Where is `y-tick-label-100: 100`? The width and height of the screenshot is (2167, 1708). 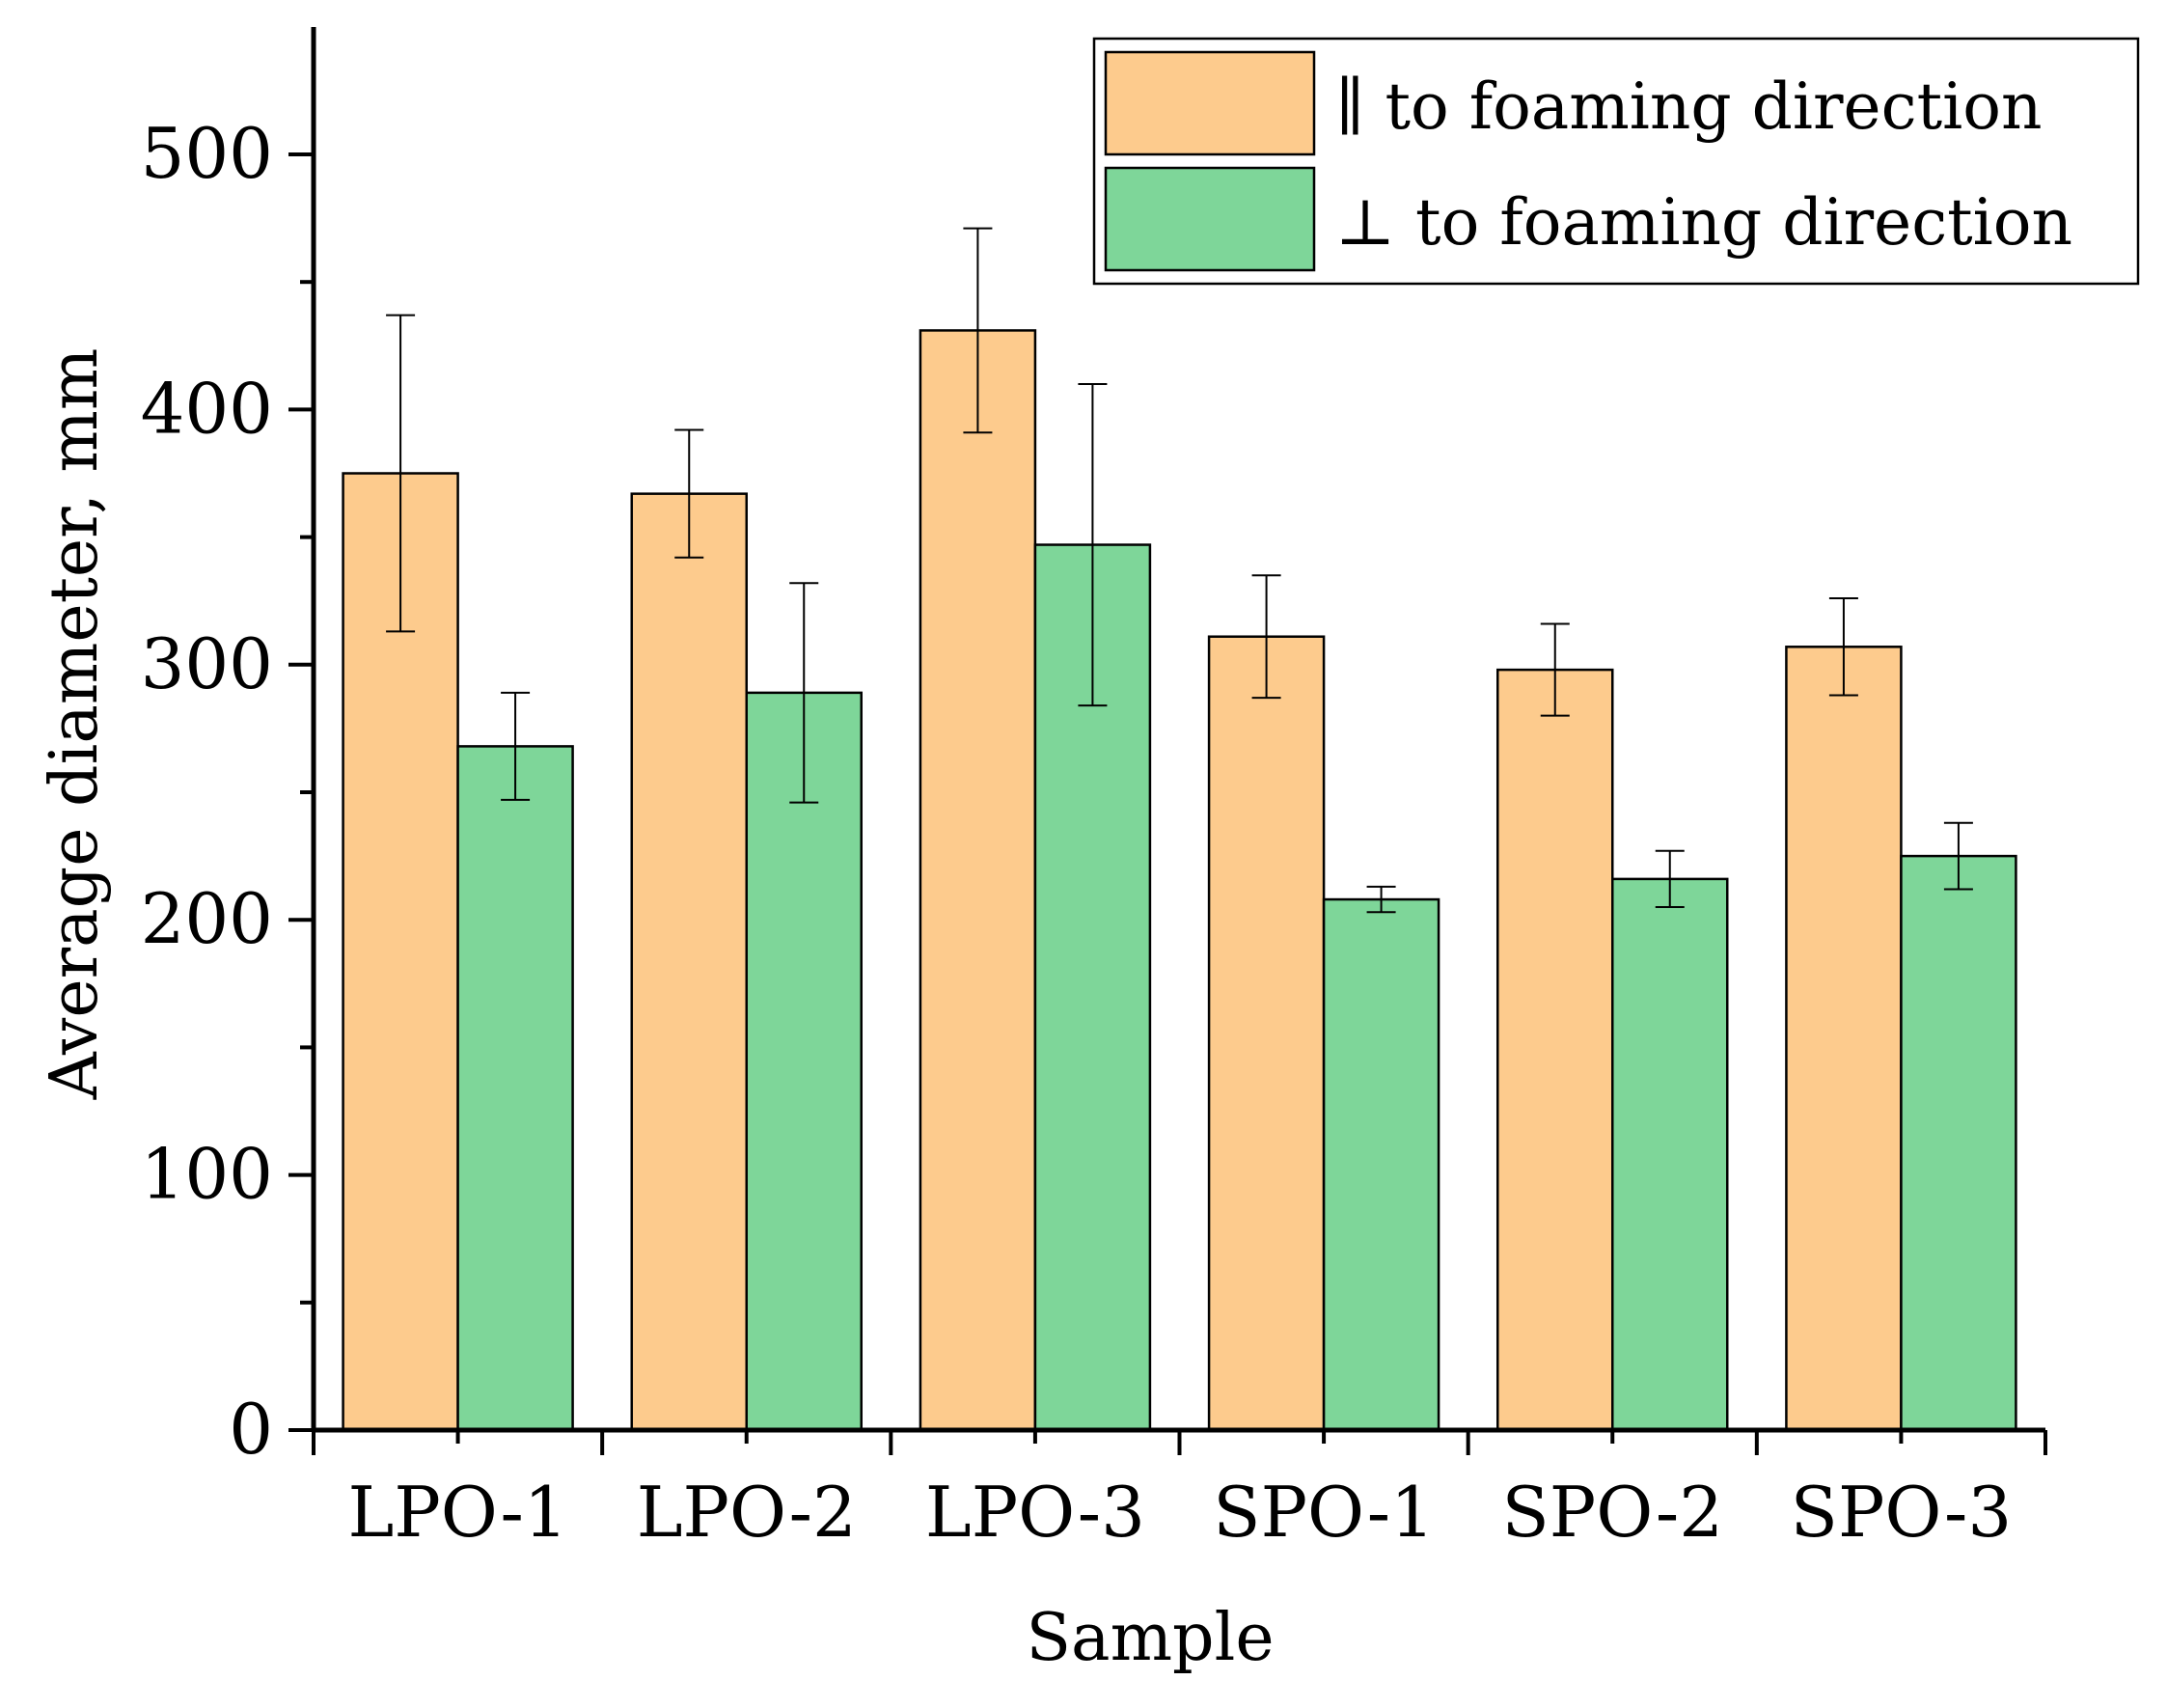
y-tick-label-100: 100 is located at coordinates (207, 1174).